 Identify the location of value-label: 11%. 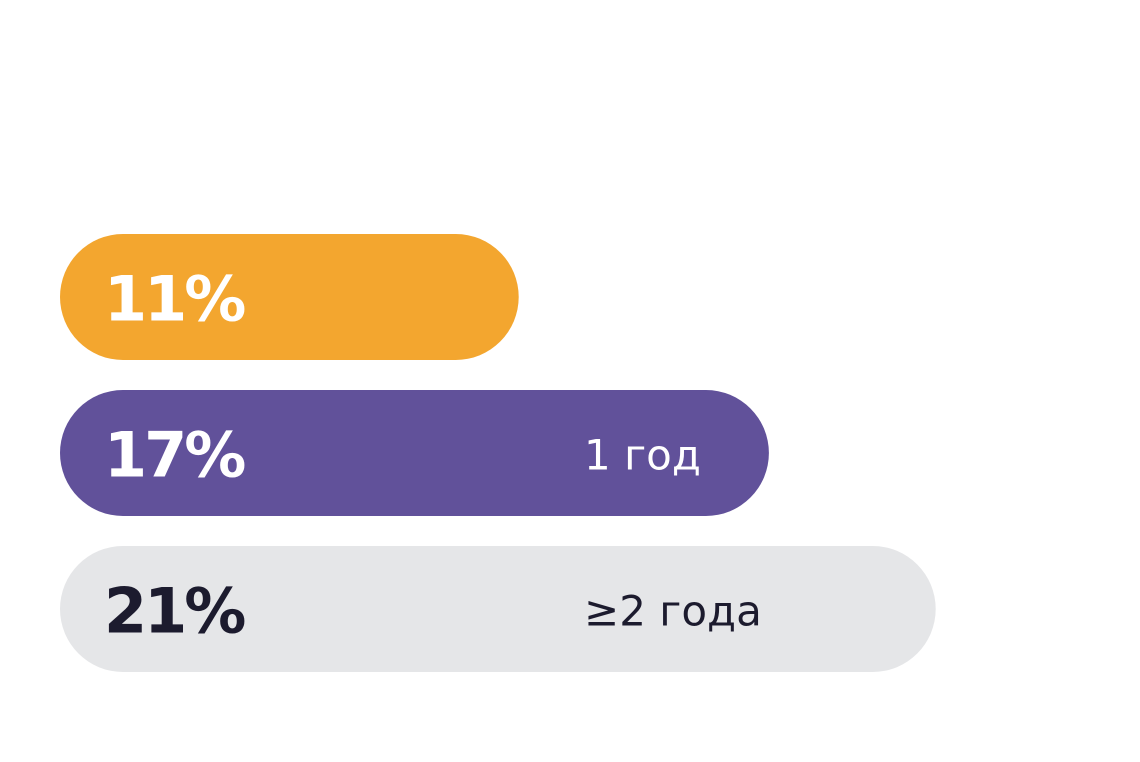
(174, 299).